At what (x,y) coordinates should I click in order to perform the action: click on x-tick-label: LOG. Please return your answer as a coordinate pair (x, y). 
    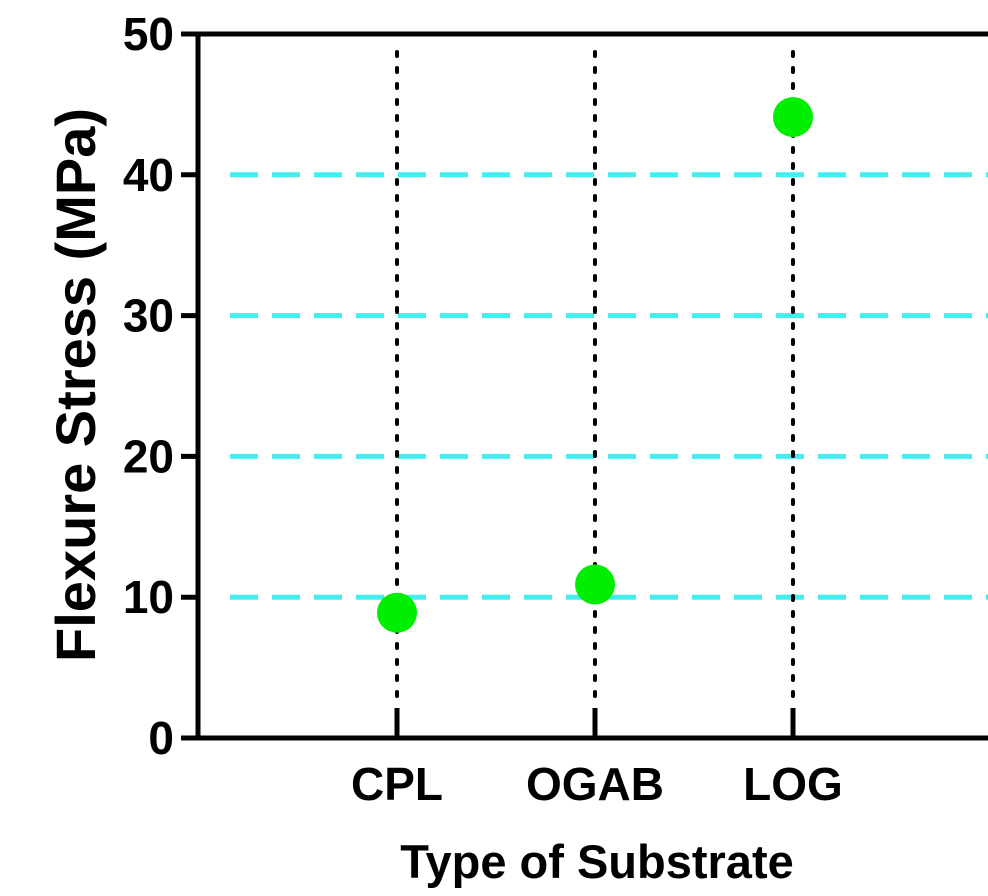
    Looking at the image, I should click on (793, 784).